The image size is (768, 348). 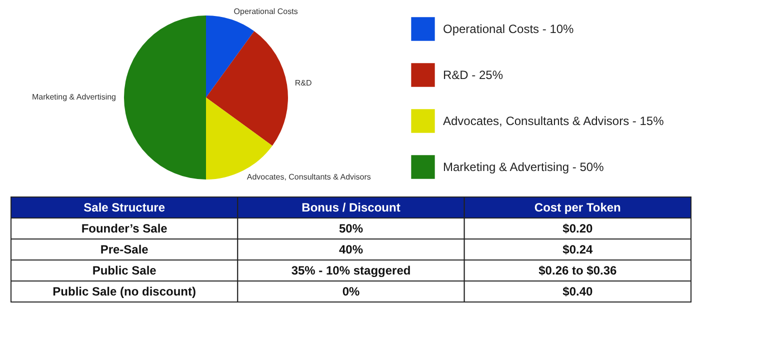 I want to click on legend-label: Operational Costs - 10%, so click(x=508, y=29).